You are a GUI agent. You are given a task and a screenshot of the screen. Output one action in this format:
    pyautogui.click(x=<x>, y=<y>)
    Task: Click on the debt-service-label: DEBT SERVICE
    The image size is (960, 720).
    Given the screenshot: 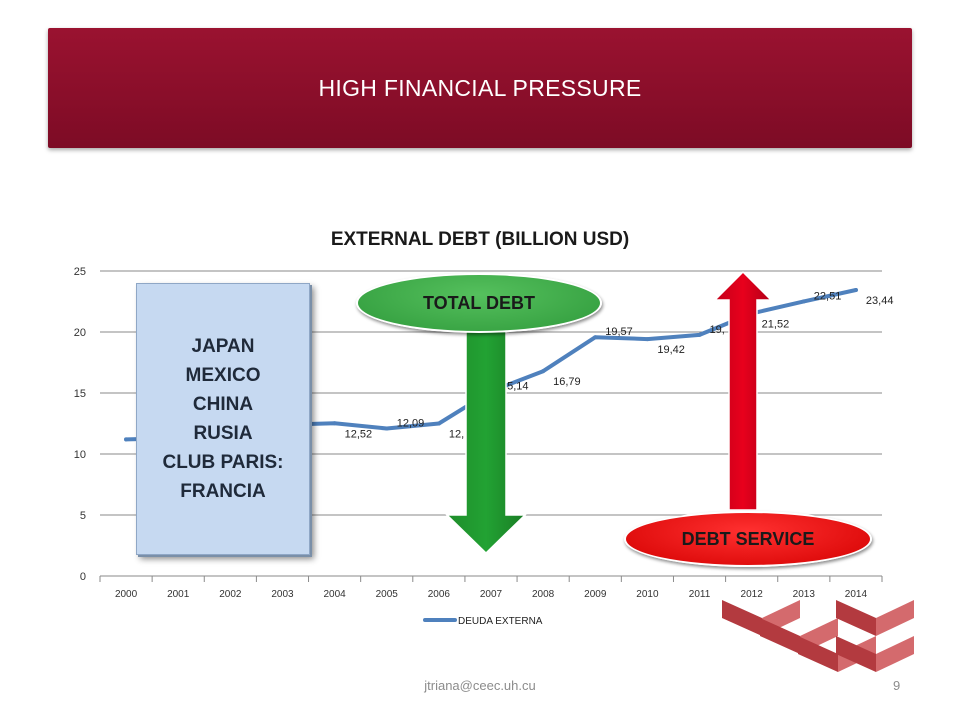 What is the action you would take?
    pyautogui.click(x=748, y=539)
    